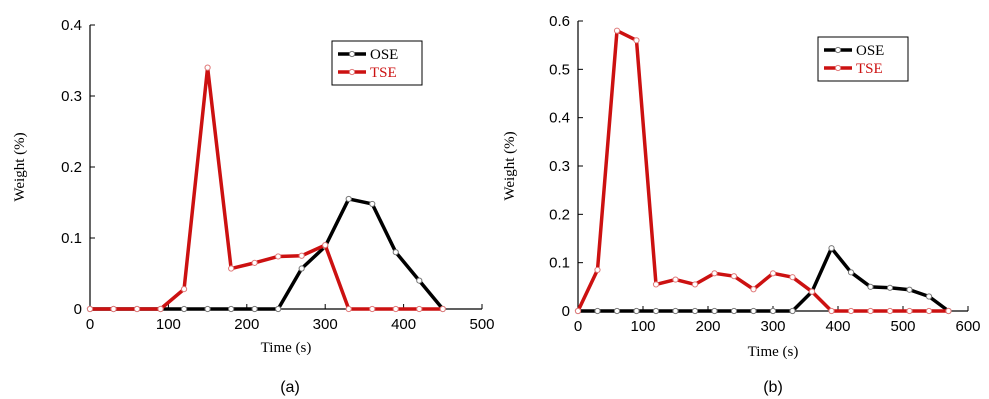 The width and height of the screenshot is (989, 399). I want to click on y-tick-label: 0.5, so click(559, 69).